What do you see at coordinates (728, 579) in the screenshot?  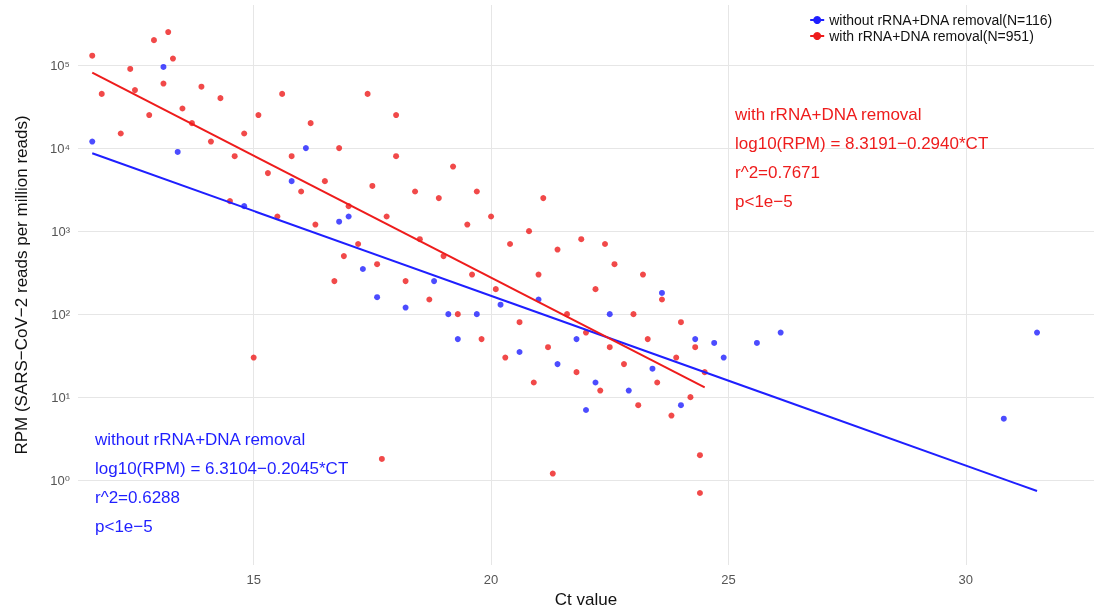 I see `x-tick-label: 25` at bounding box center [728, 579].